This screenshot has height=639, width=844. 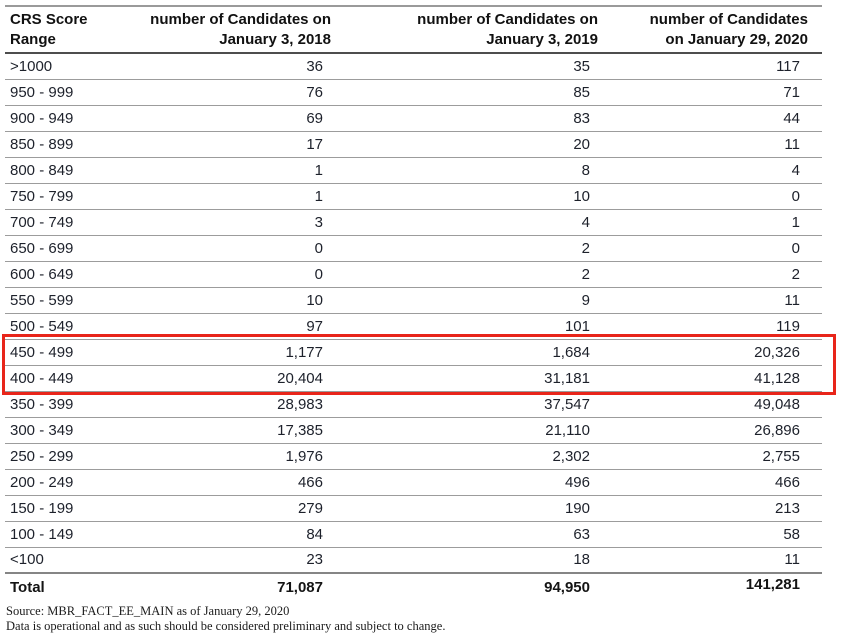 I want to click on table-row: 650 - 699 0 2 0, so click(x=413, y=248).